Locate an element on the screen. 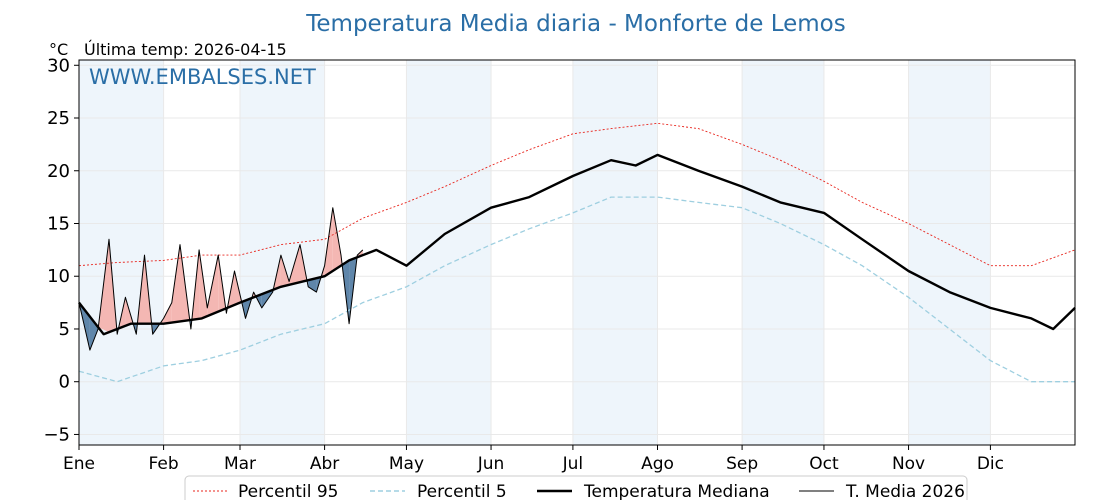 The image size is (1120, 500). x-tick-label-may: May is located at coordinates (406, 464).